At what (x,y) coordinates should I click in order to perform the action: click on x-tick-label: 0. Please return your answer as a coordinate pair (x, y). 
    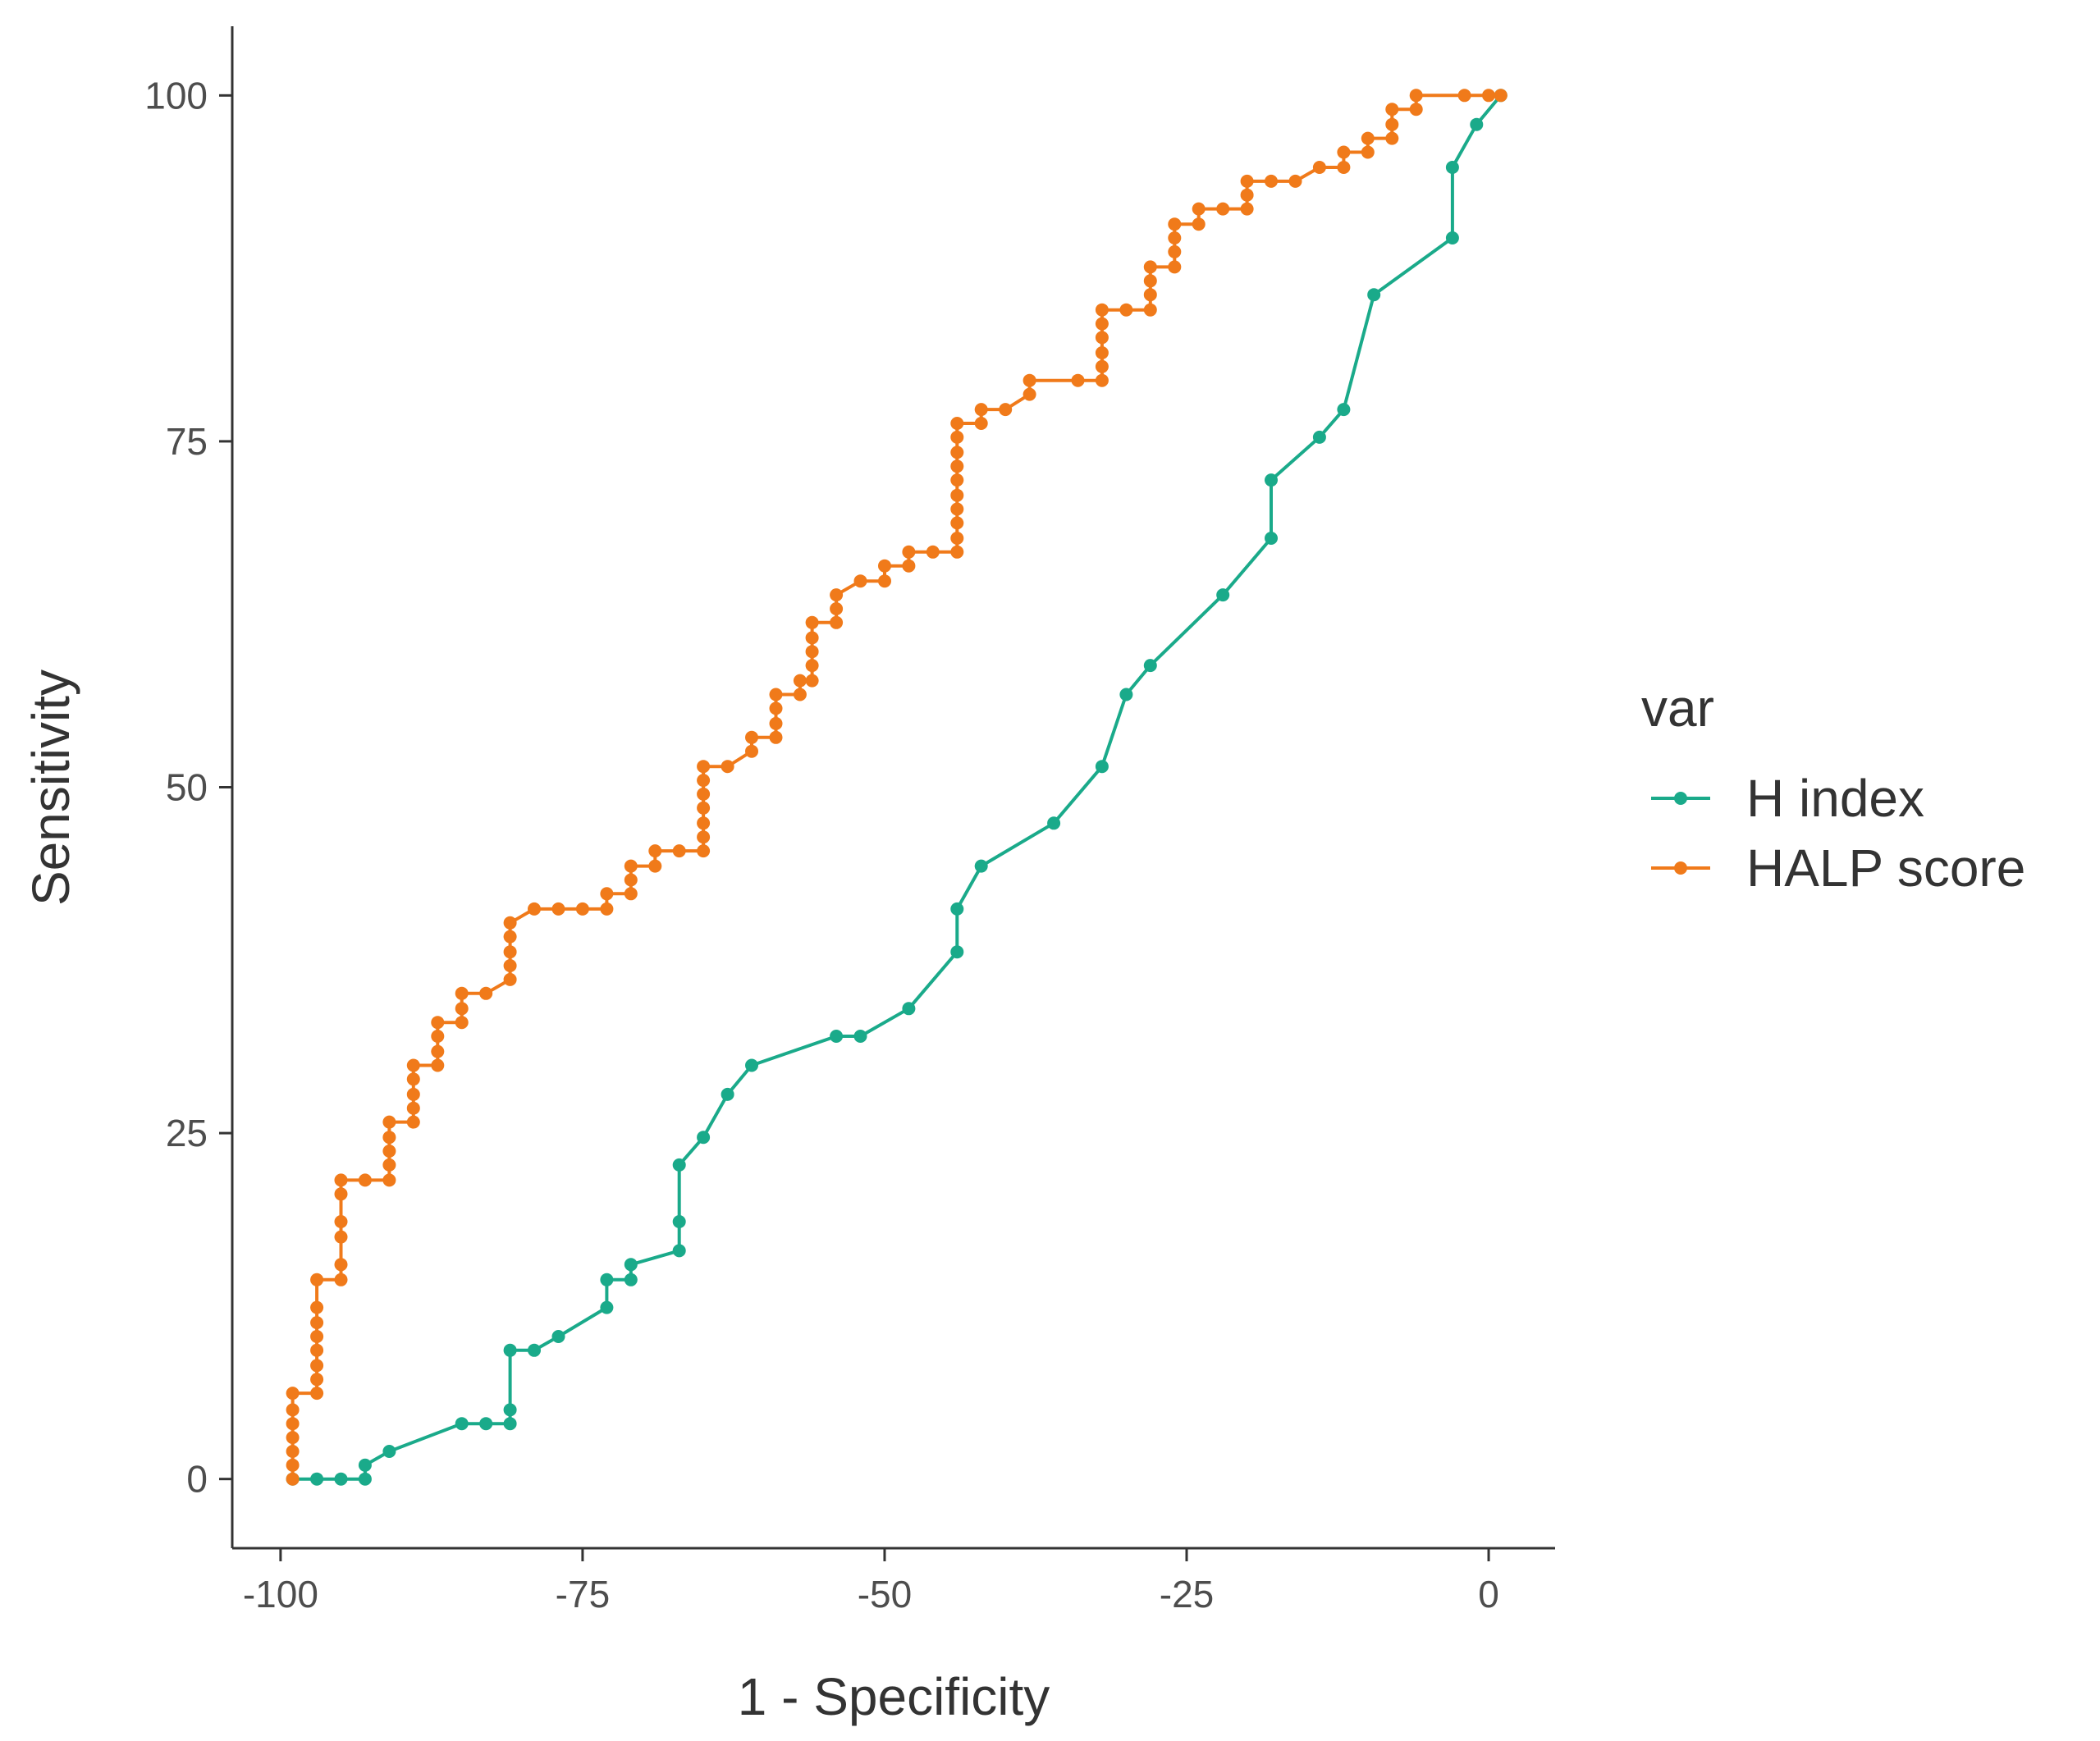
    Looking at the image, I should click on (1488, 1594).